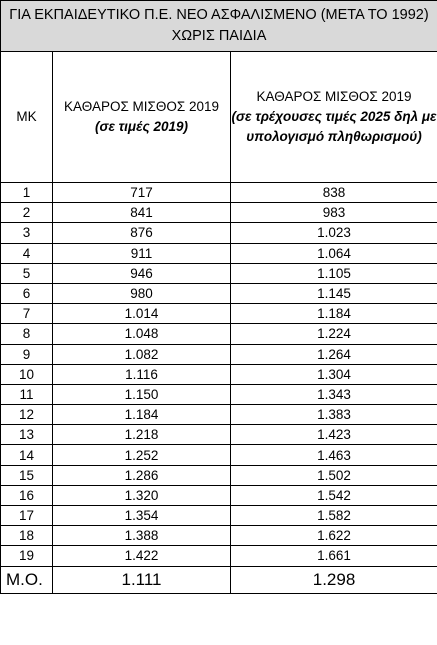  Describe the element at coordinates (26, 293) in the screenshot. I see `cell-mk: 6` at that location.